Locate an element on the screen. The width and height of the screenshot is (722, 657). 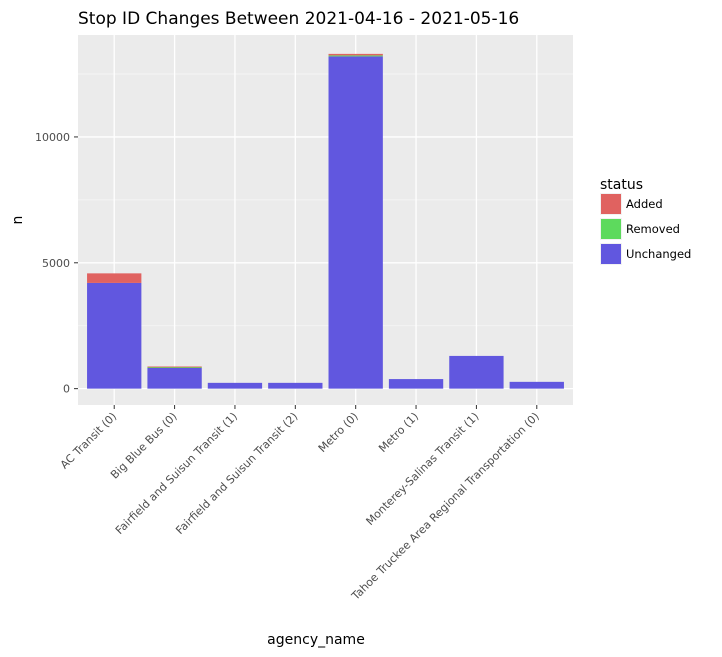
y-axis: 0 5000 10000 is located at coordinates (56, 263).